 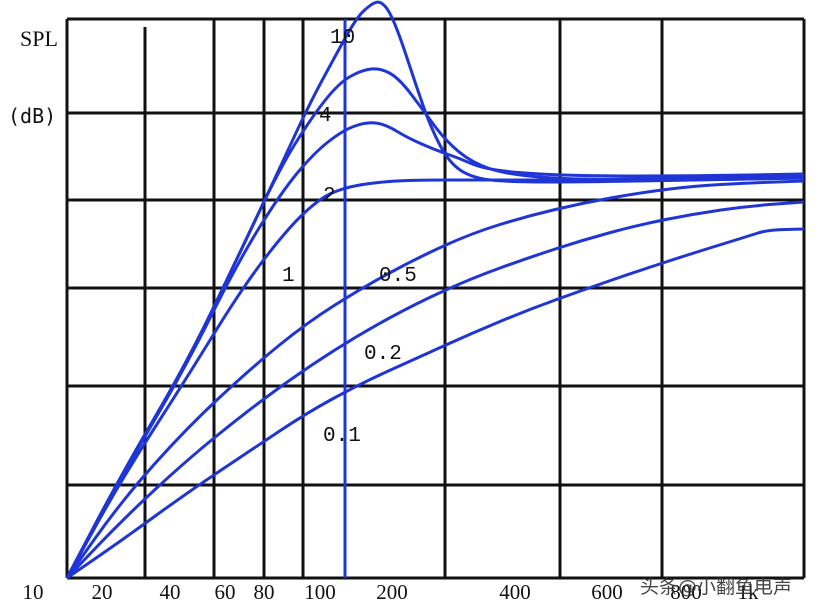 What do you see at coordinates (748, 592) in the screenshot?
I see `x-tick-1k: 1k` at bounding box center [748, 592].